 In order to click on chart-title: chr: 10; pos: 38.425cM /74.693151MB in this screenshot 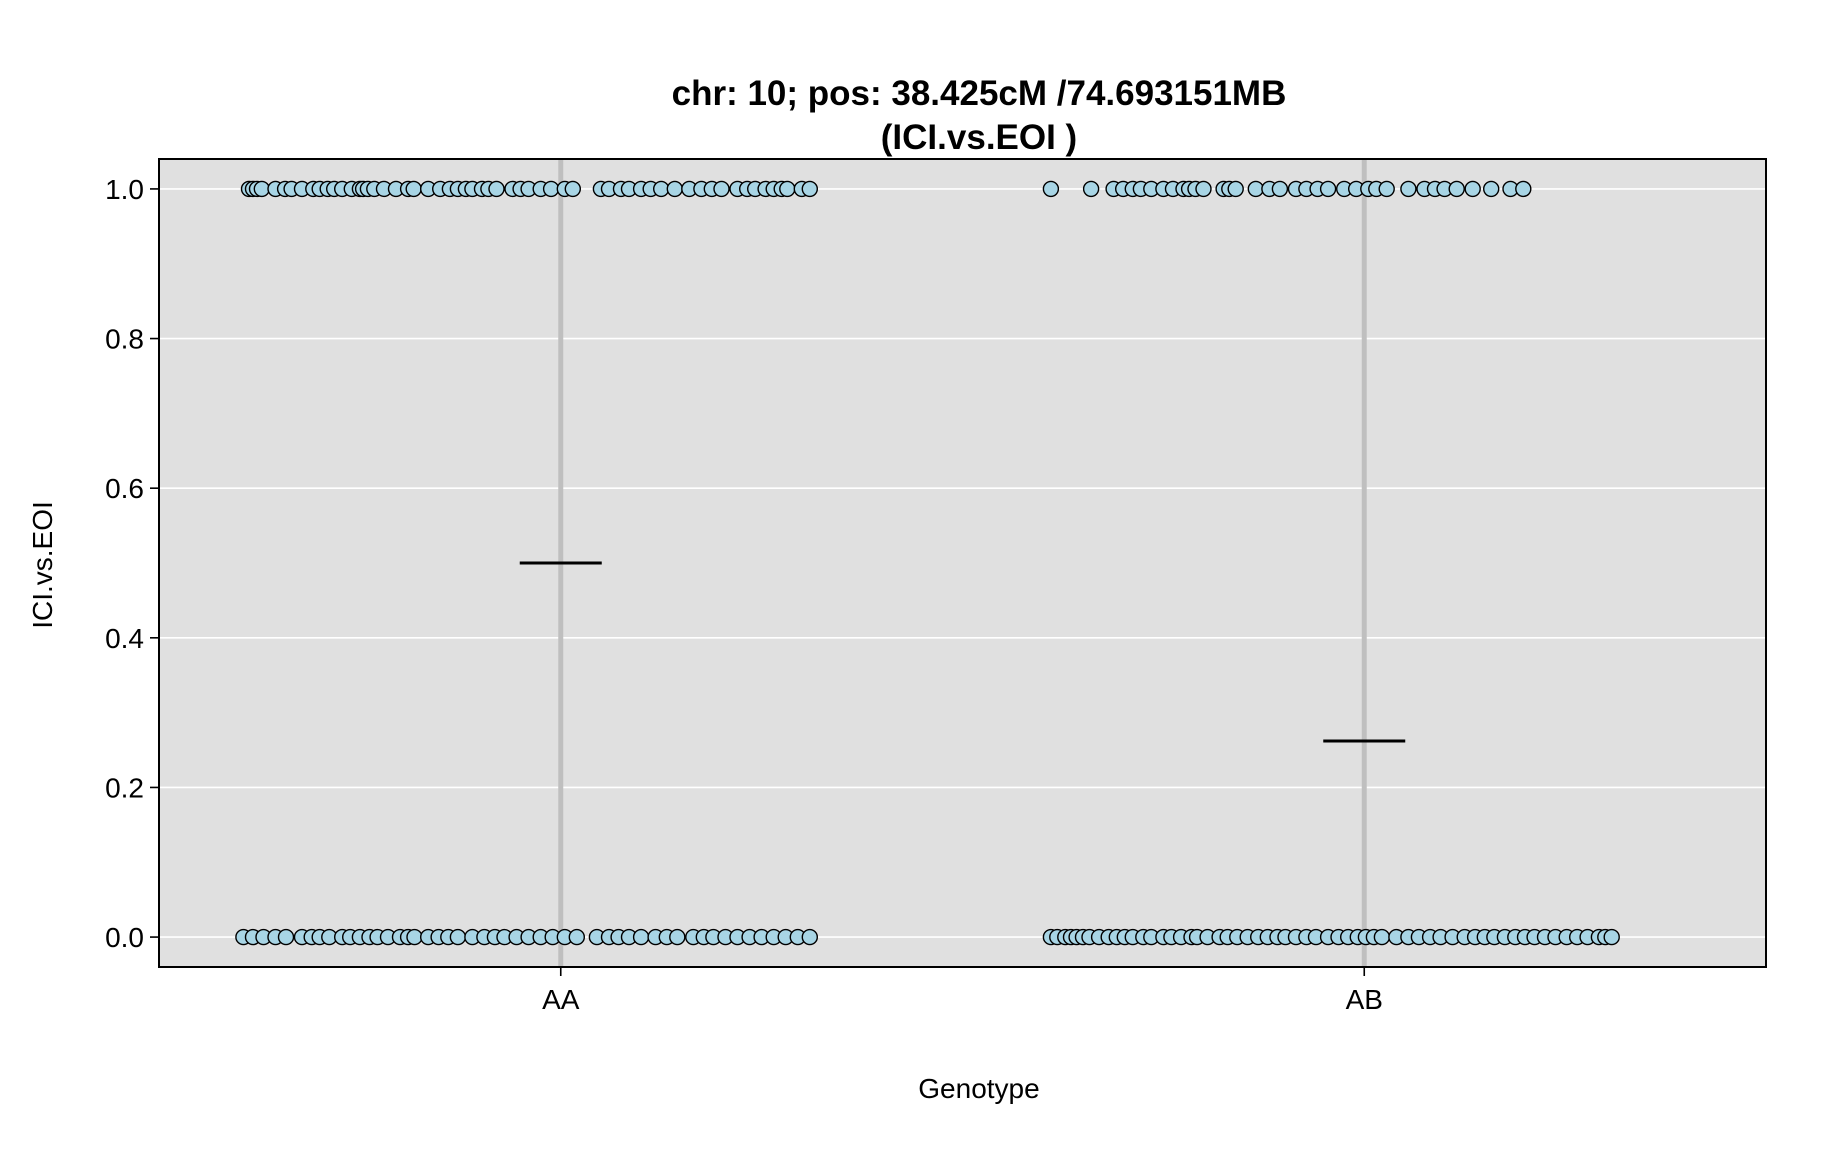, I will do `click(979, 93)`.